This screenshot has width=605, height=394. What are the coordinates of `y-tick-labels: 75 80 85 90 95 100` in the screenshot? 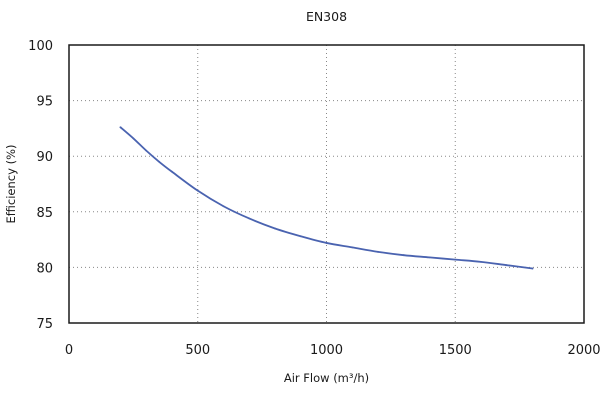 It's located at (40, 185).